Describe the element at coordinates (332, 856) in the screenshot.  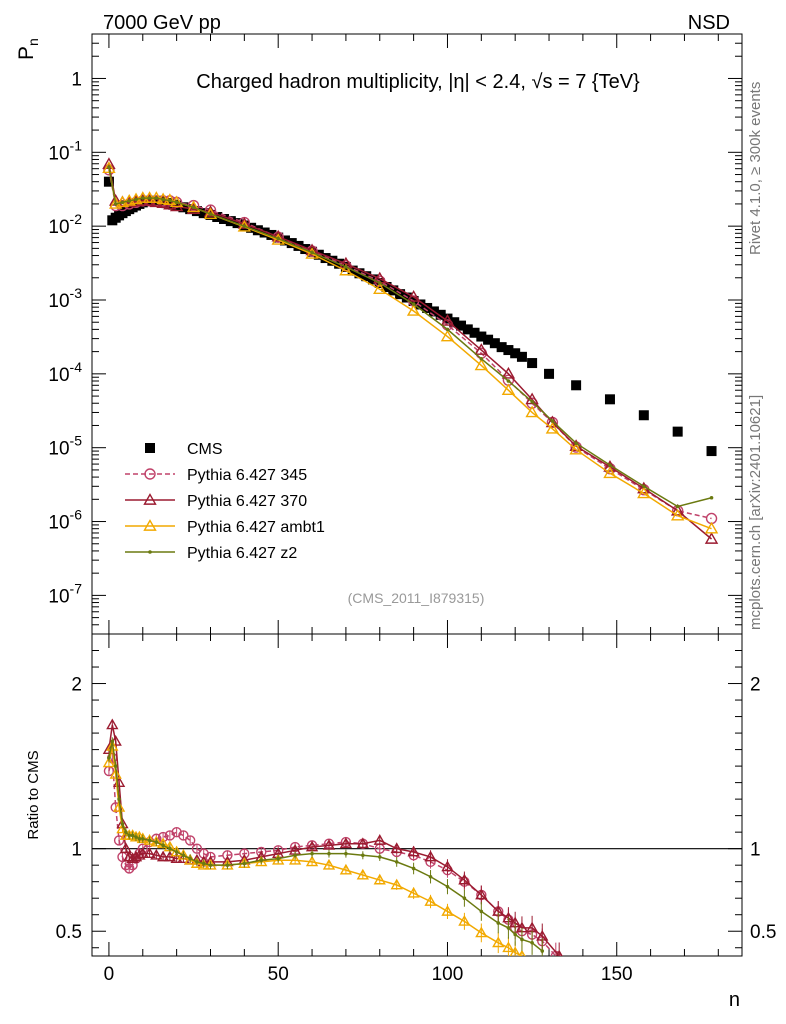
I see `ratio-series-line` at that location.